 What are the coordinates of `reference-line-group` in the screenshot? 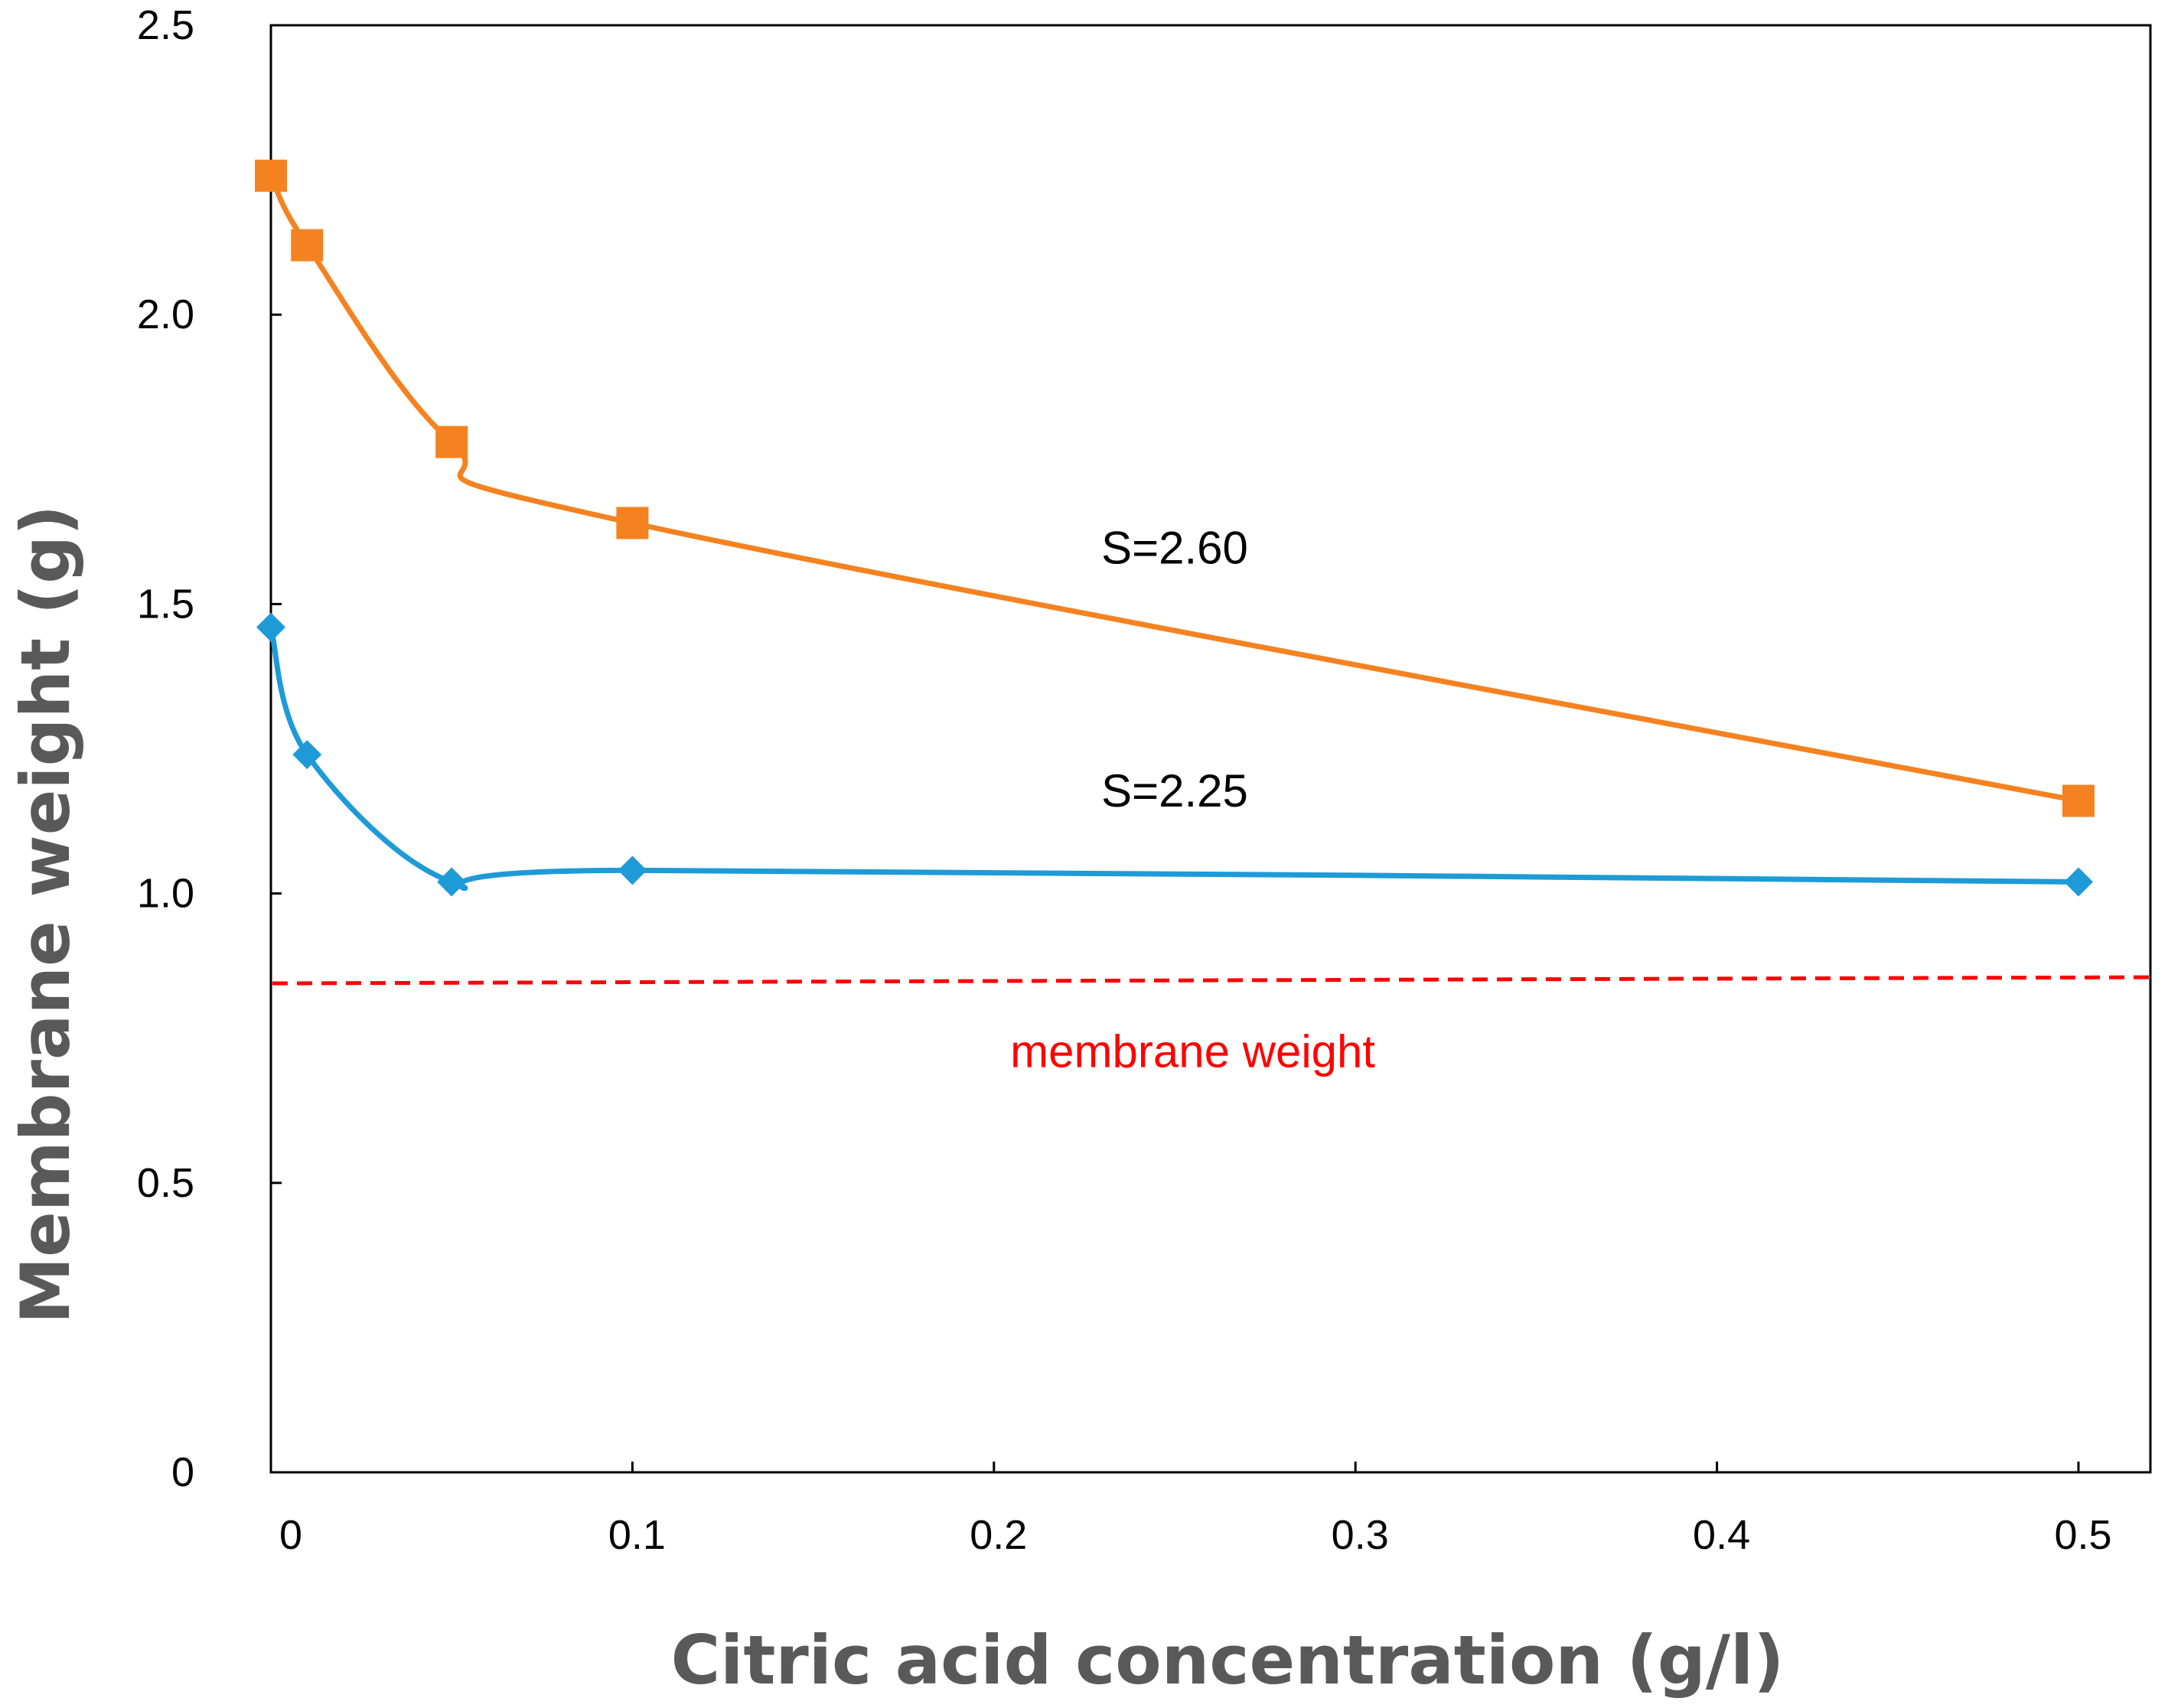 It's located at (1211, 980).